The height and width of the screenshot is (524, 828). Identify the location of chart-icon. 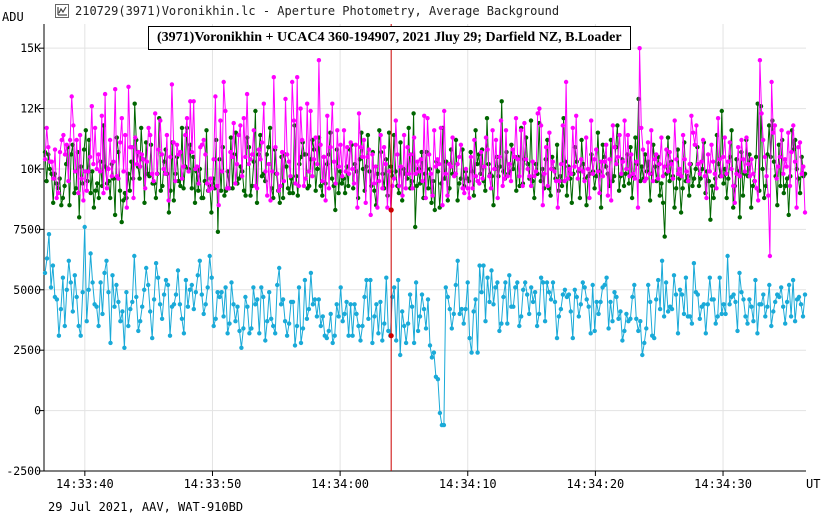
(62, 11).